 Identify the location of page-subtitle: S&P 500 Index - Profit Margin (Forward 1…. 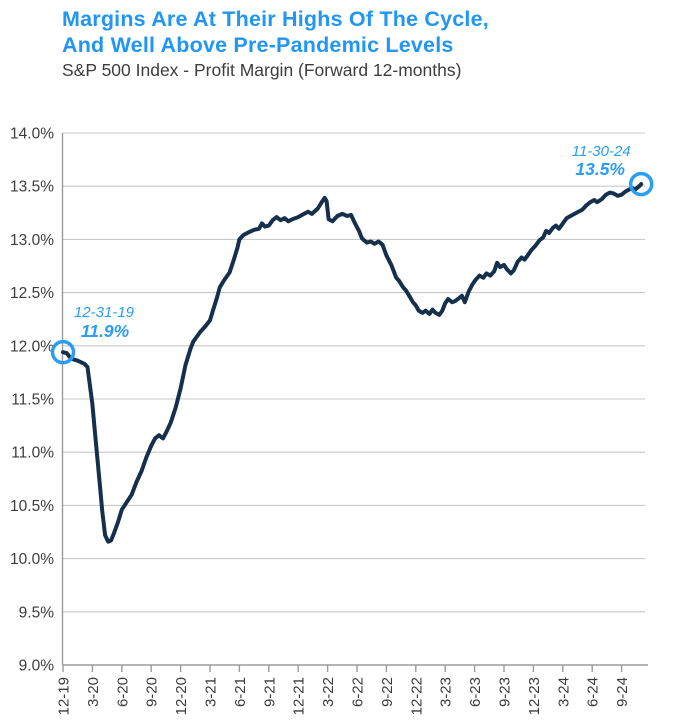
(262, 70).